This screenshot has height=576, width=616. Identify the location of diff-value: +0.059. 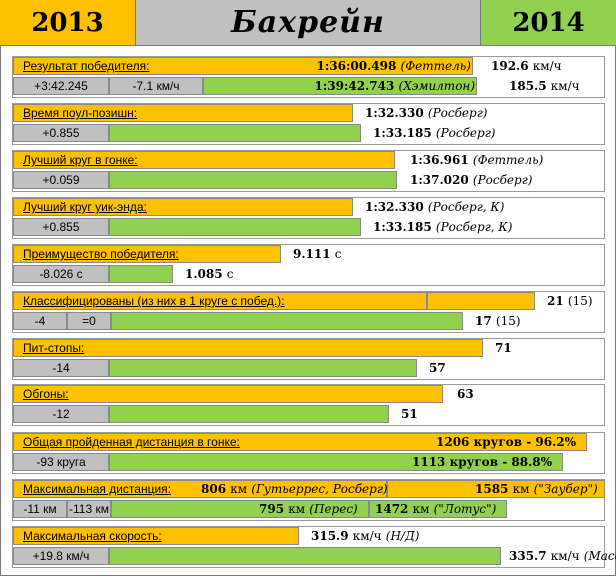
(61, 180).